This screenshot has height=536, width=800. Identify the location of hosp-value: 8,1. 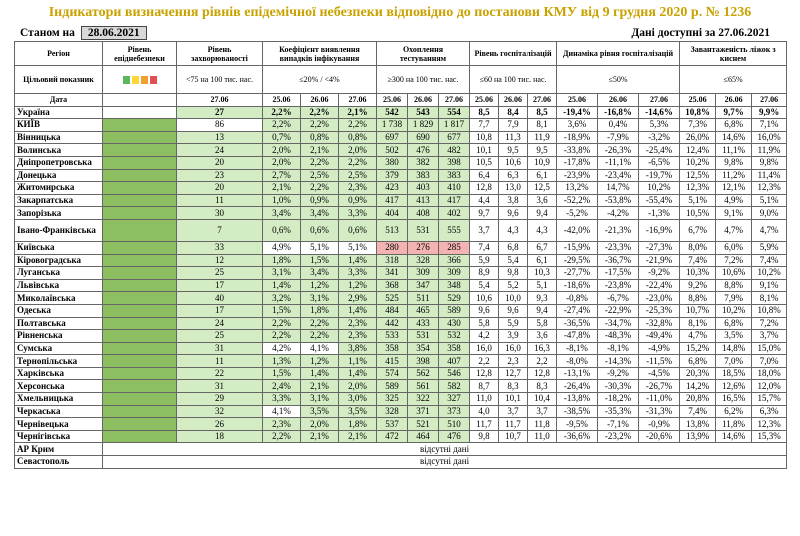
(542, 125).